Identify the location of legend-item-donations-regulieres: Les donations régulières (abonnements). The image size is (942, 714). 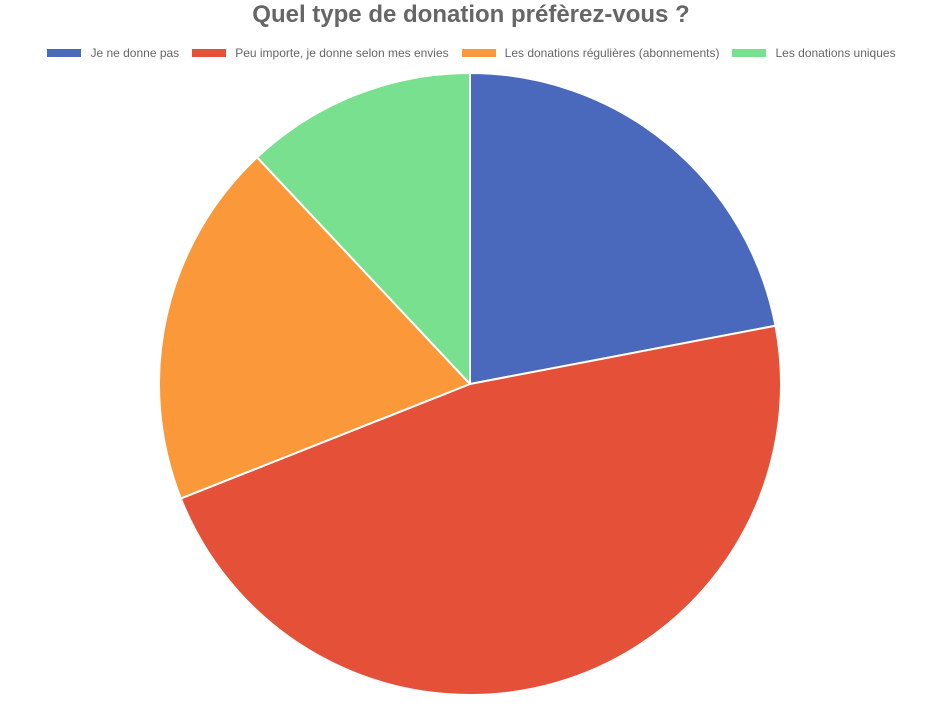
(590, 53).